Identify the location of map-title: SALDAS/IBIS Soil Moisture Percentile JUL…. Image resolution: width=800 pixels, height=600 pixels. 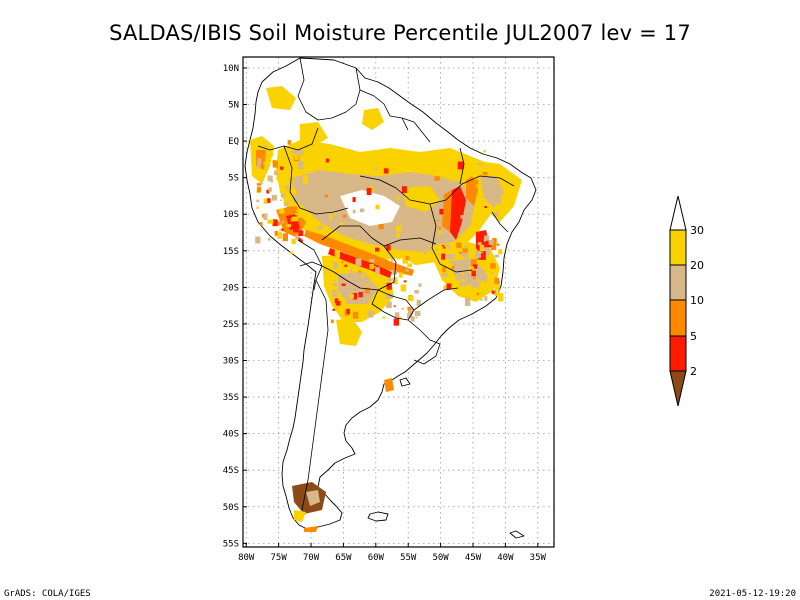
(400, 33).